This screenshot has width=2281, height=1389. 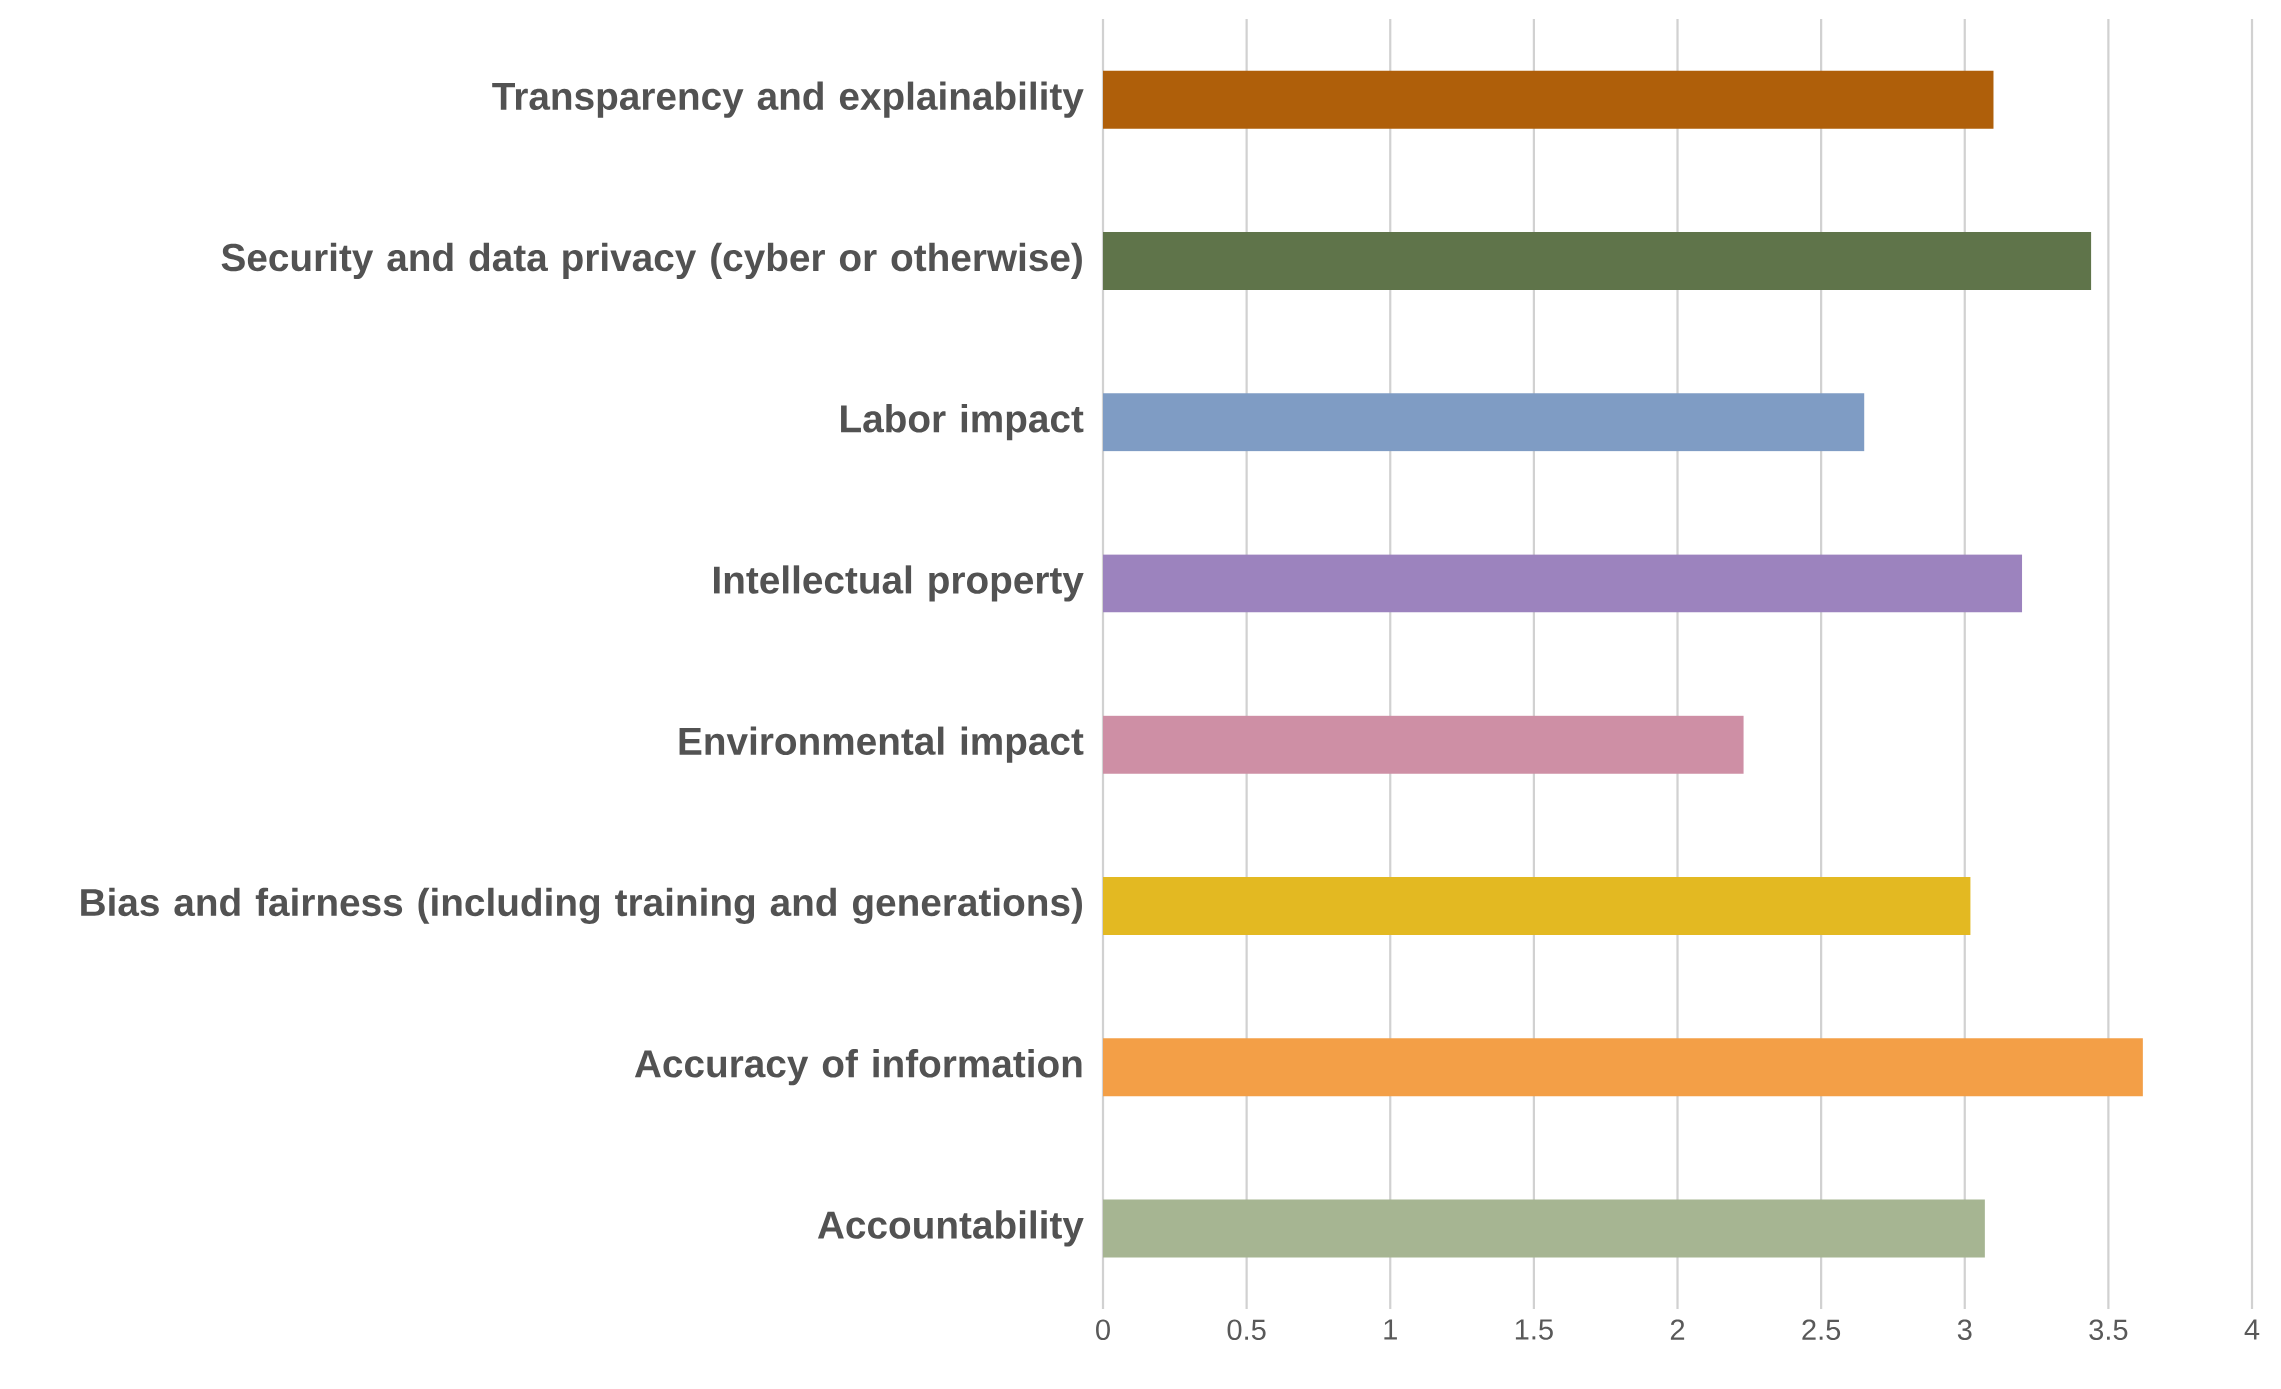 I want to click on y-tick-label: Transparency and explainability, so click(x=788, y=99).